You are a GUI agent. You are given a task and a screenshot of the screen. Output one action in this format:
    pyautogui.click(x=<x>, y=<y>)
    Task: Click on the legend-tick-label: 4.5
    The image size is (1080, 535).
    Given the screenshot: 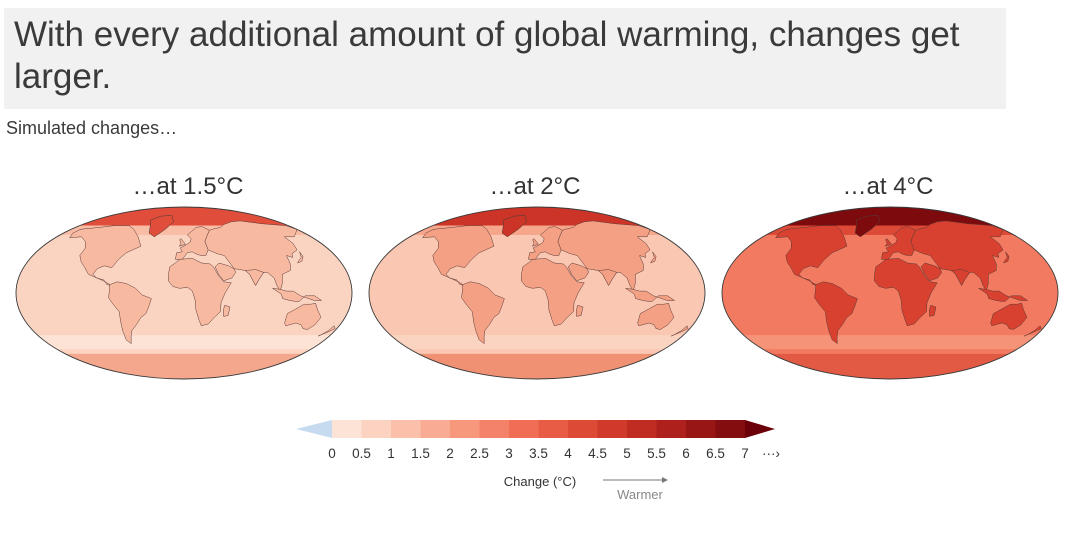 What is the action you would take?
    pyautogui.click(x=597, y=453)
    